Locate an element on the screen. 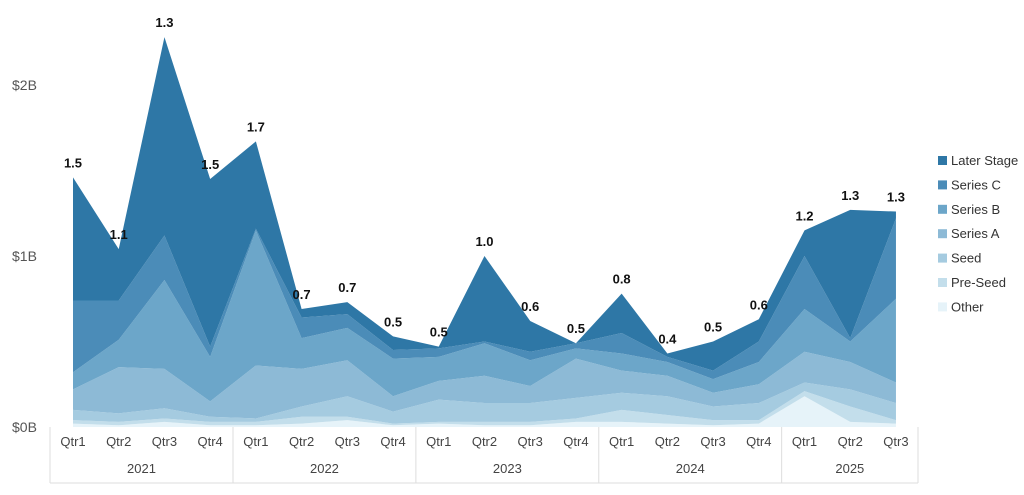  area-other is located at coordinates (484, 411).